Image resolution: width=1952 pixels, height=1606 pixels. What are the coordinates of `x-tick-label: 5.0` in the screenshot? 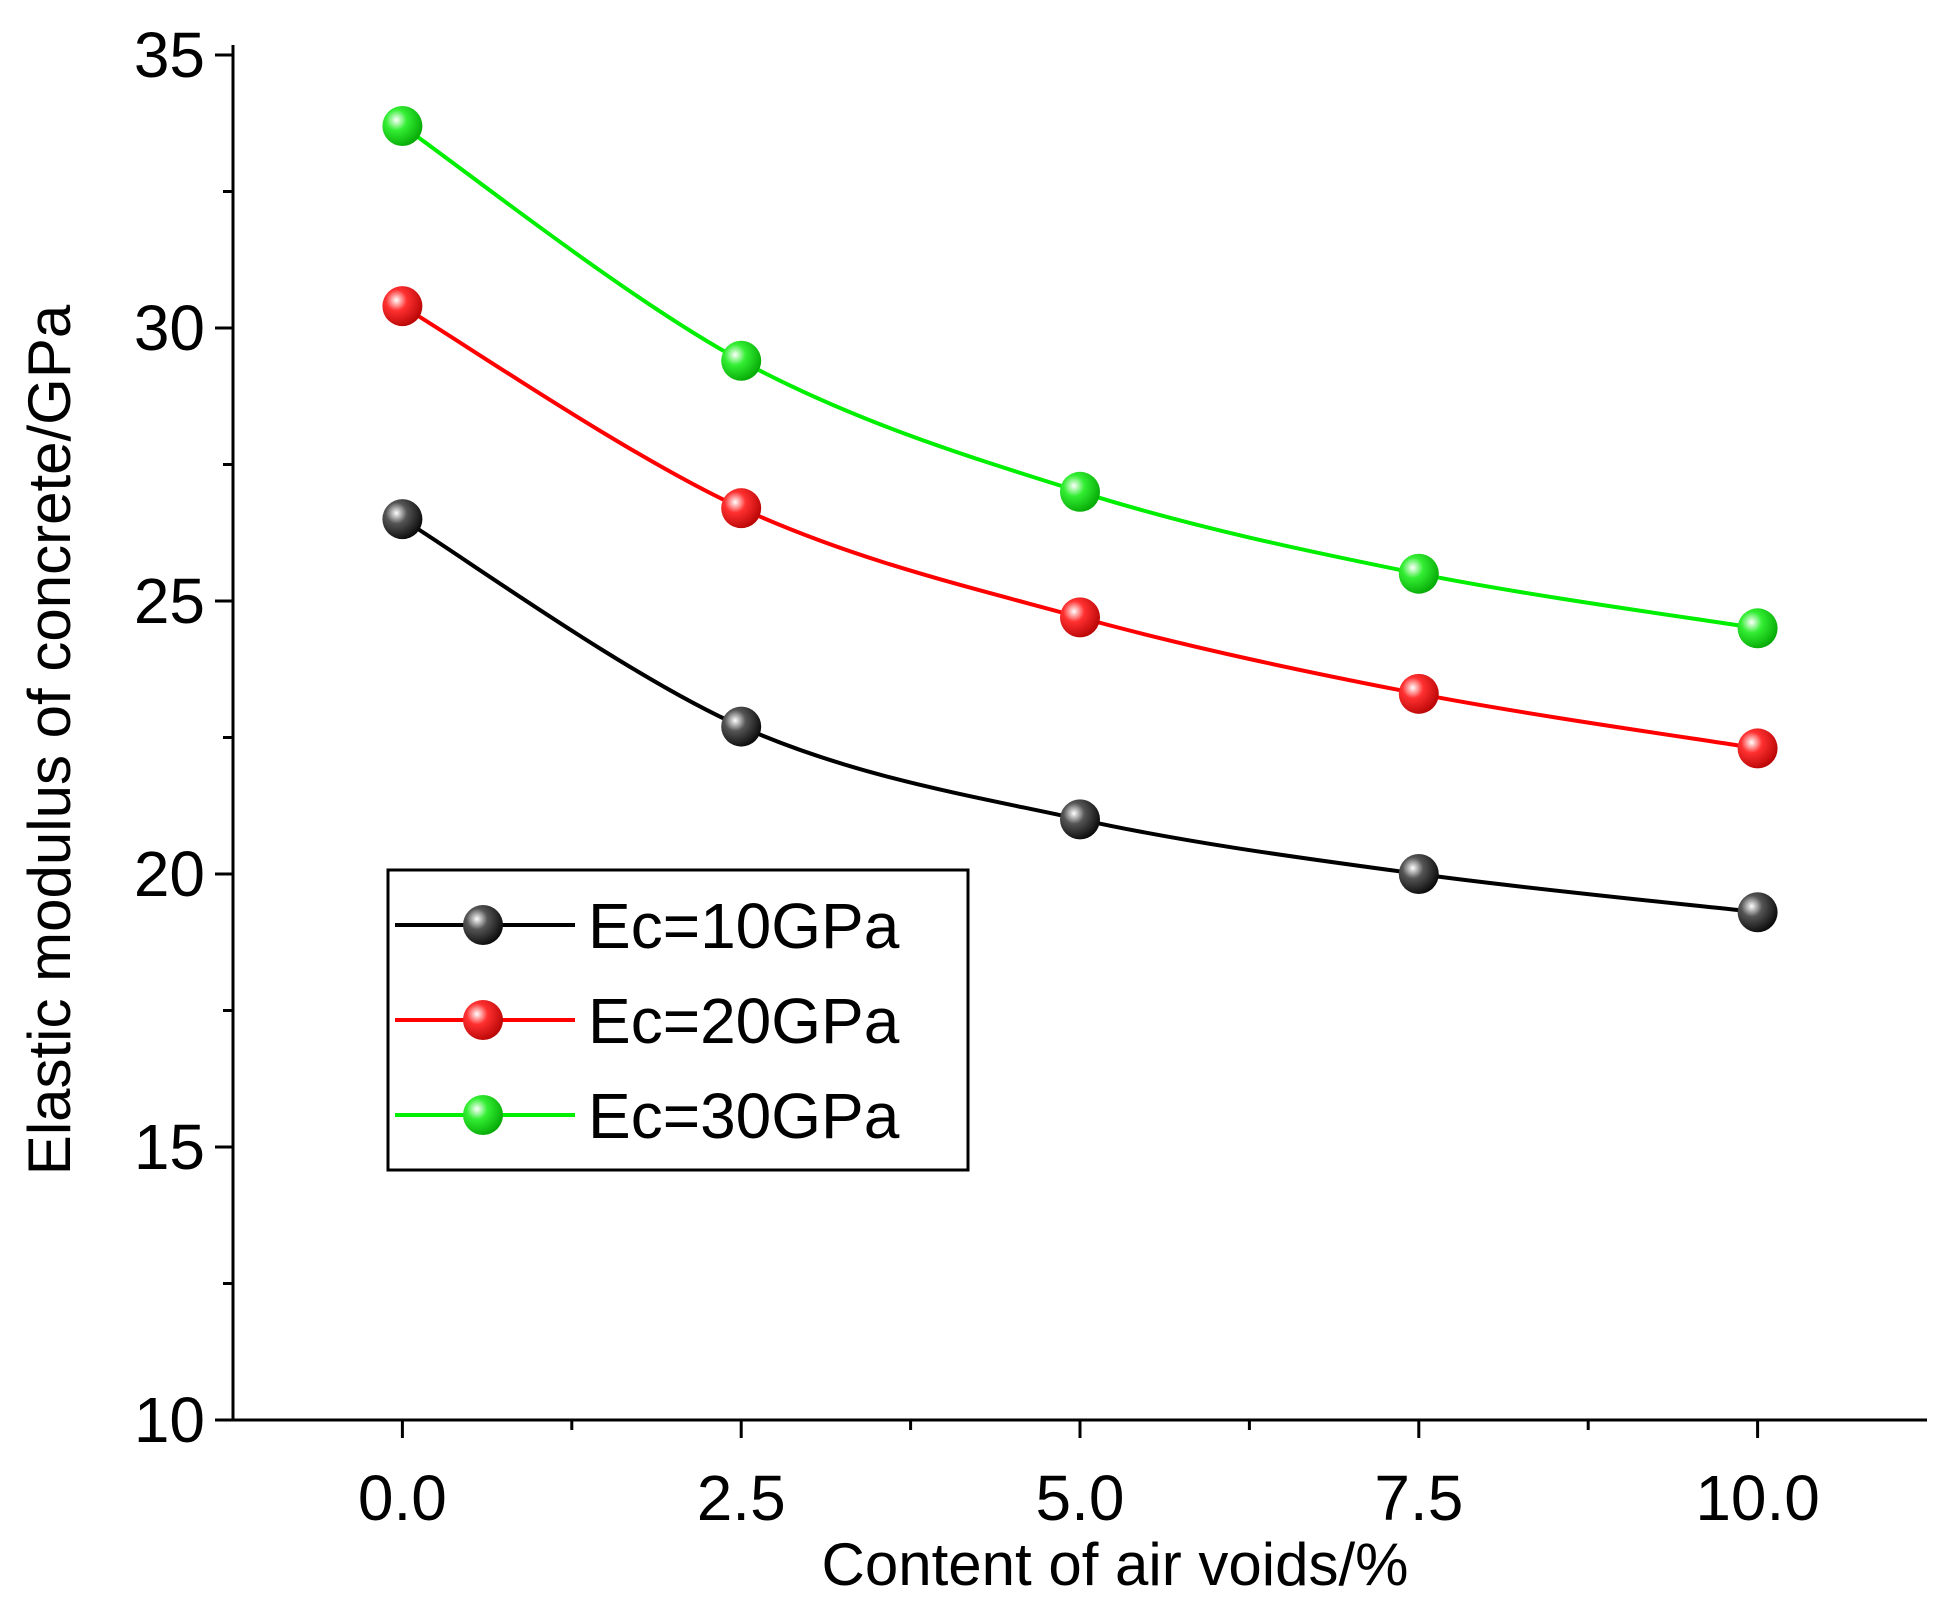 It's located at (1080, 1498).